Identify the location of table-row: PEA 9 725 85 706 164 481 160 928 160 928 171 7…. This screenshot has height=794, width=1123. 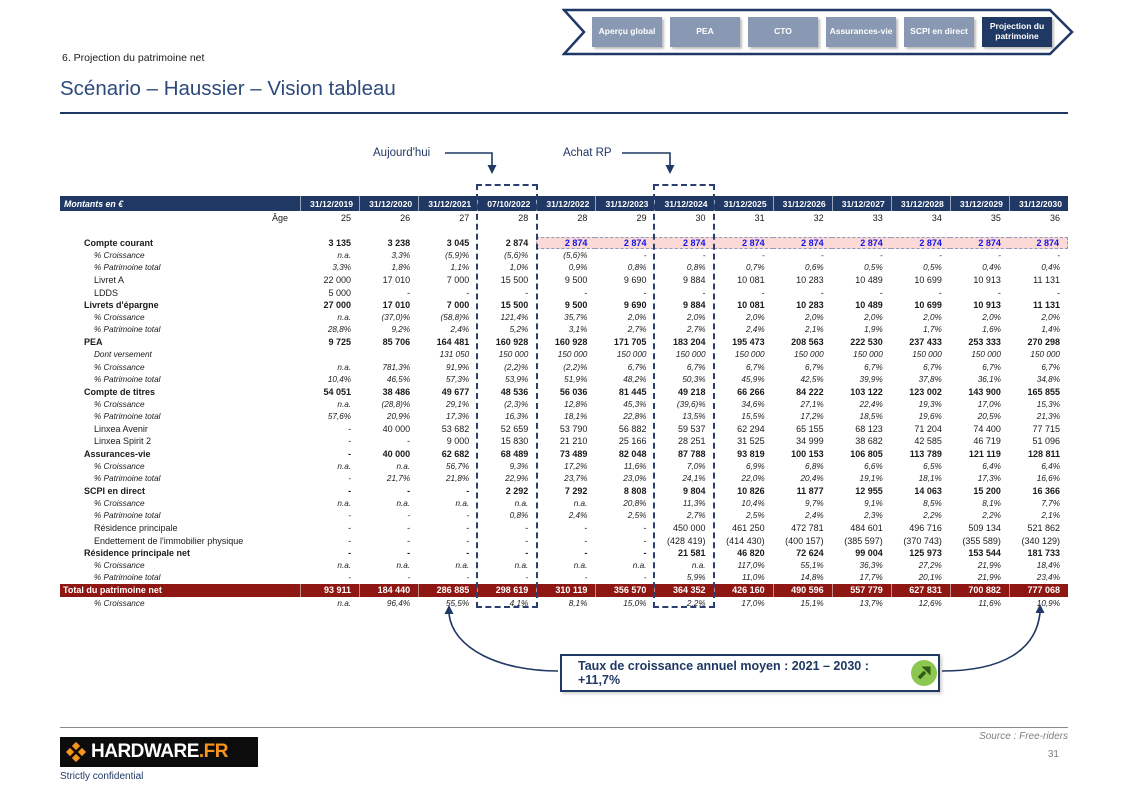
(564, 342).